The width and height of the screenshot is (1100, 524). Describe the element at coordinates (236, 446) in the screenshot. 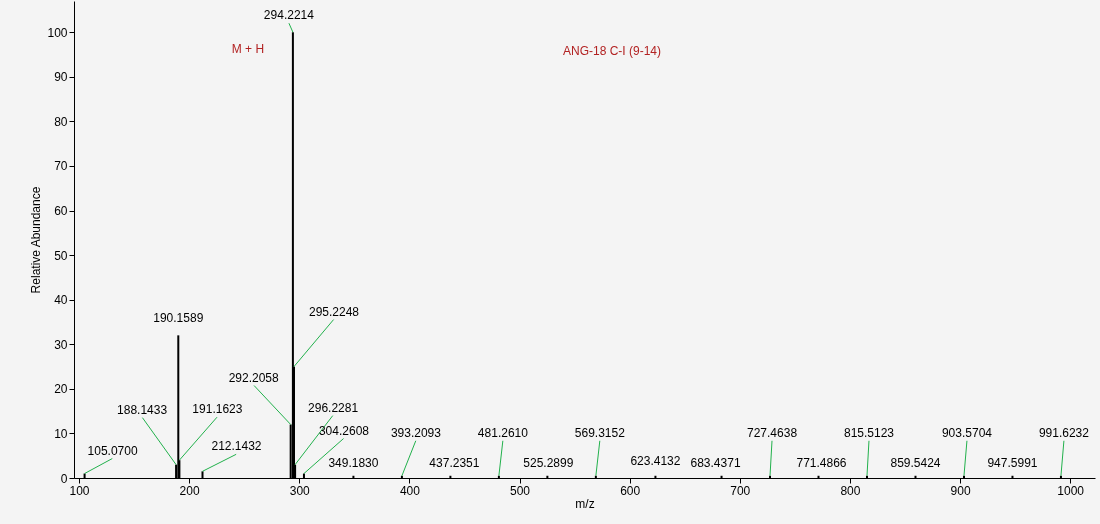

I see `annotation: 212.1432` at that location.